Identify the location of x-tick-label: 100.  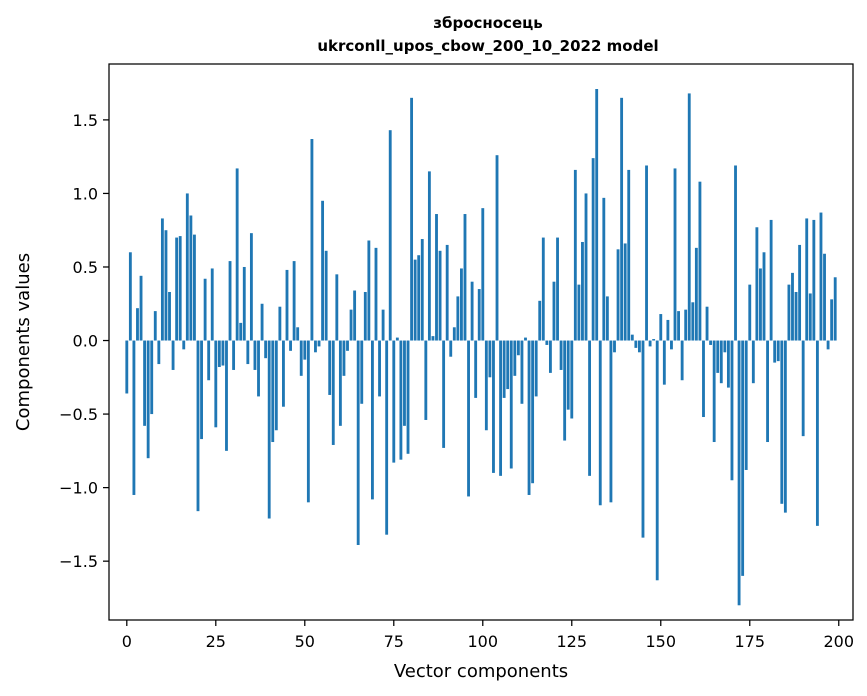
(483, 641).